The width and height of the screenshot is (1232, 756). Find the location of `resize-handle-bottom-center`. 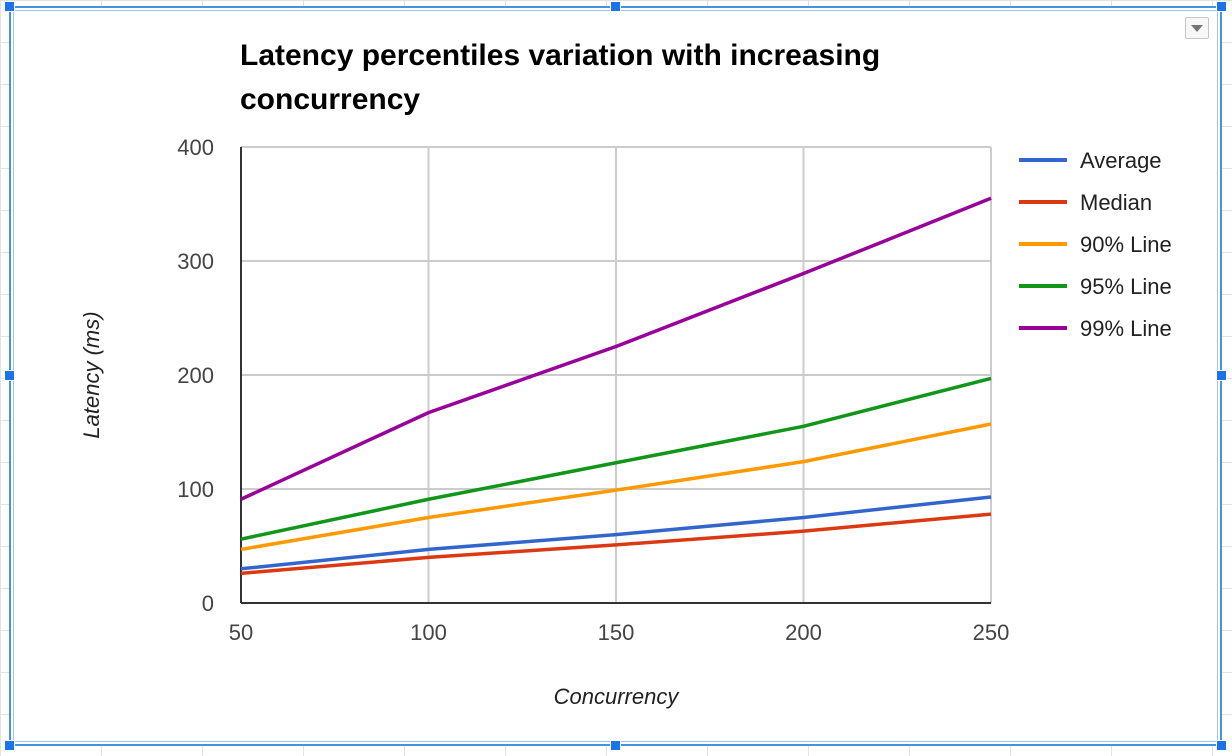

resize-handle-bottom-center is located at coordinates (615, 745).